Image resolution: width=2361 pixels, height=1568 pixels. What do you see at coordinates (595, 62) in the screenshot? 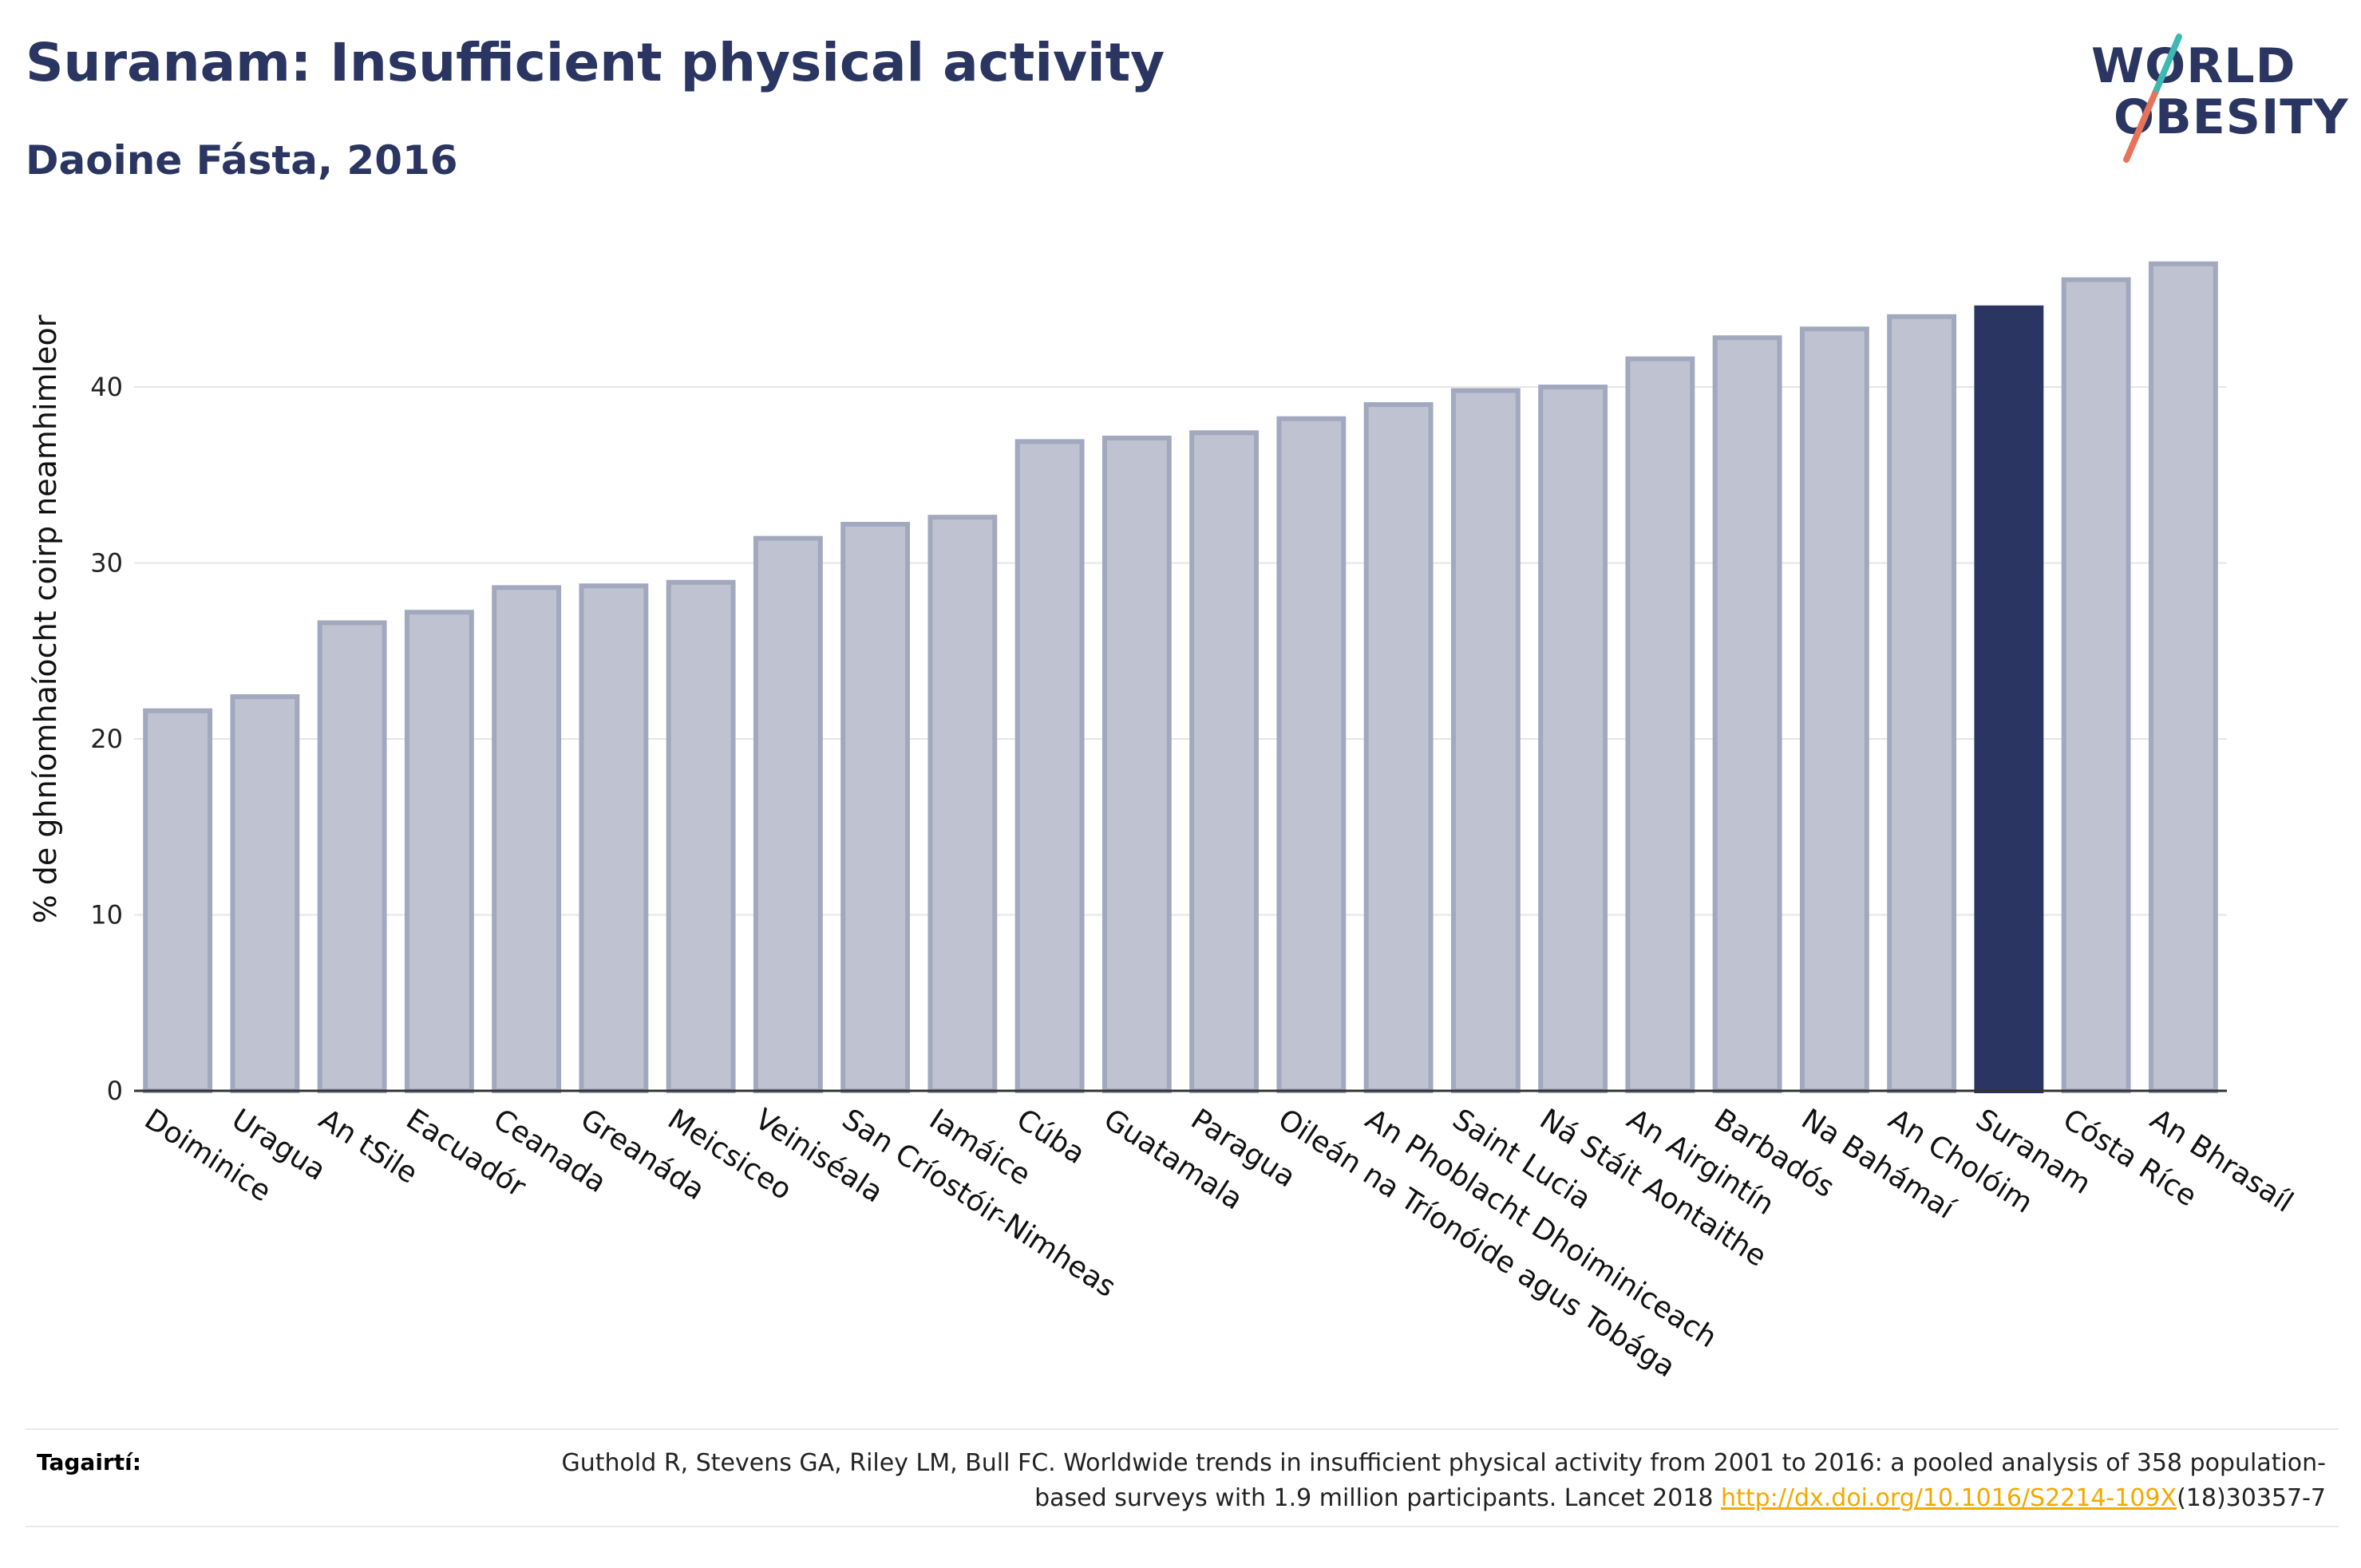
I see `chart-title: Suranam: Insufficient physical activity` at bounding box center [595, 62].